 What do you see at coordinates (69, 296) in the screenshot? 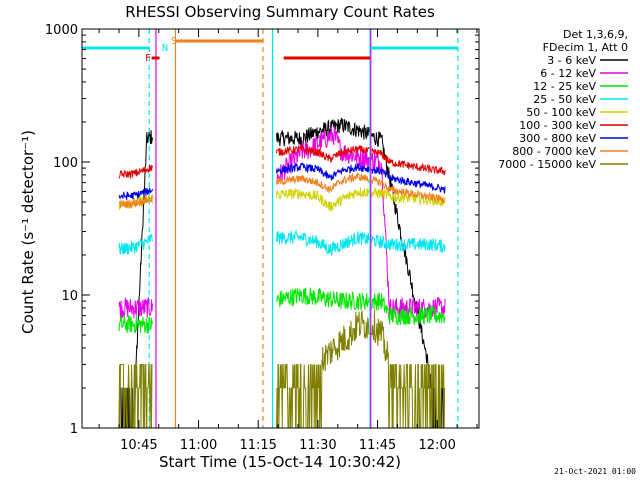
I see `y-tick-label: 10` at bounding box center [69, 296].